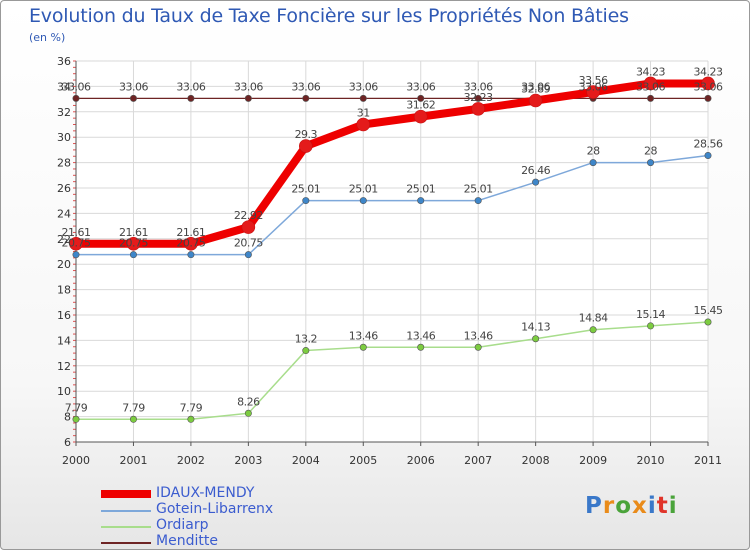  Describe the element at coordinates (363, 460) in the screenshot. I see `x-tick-label: 2005` at that location.